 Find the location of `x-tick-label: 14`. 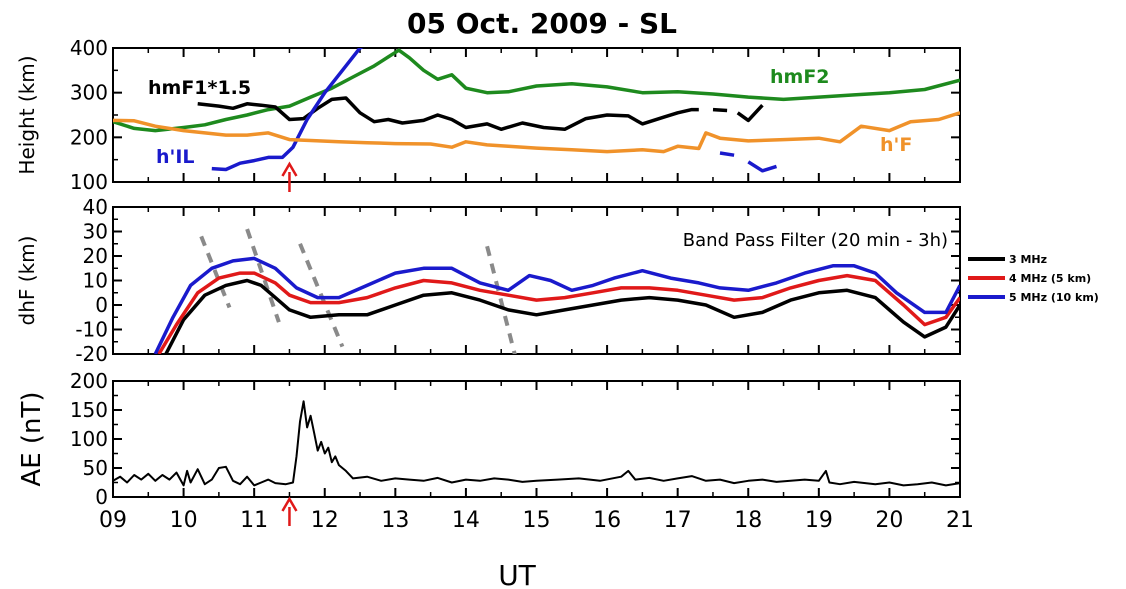

x-tick-label: 14 is located at coordinates (466, 520).